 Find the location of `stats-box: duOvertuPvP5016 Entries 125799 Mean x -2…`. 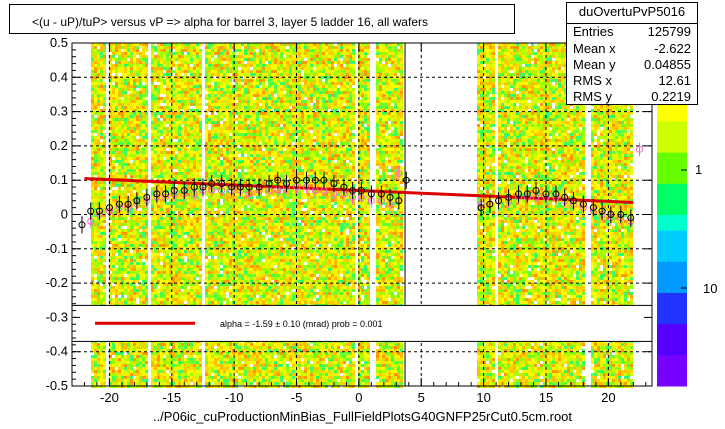

stats-box: duOvertuPvP5016 Entries 125799 Mean x -2… is located at coordinates (632, 53).